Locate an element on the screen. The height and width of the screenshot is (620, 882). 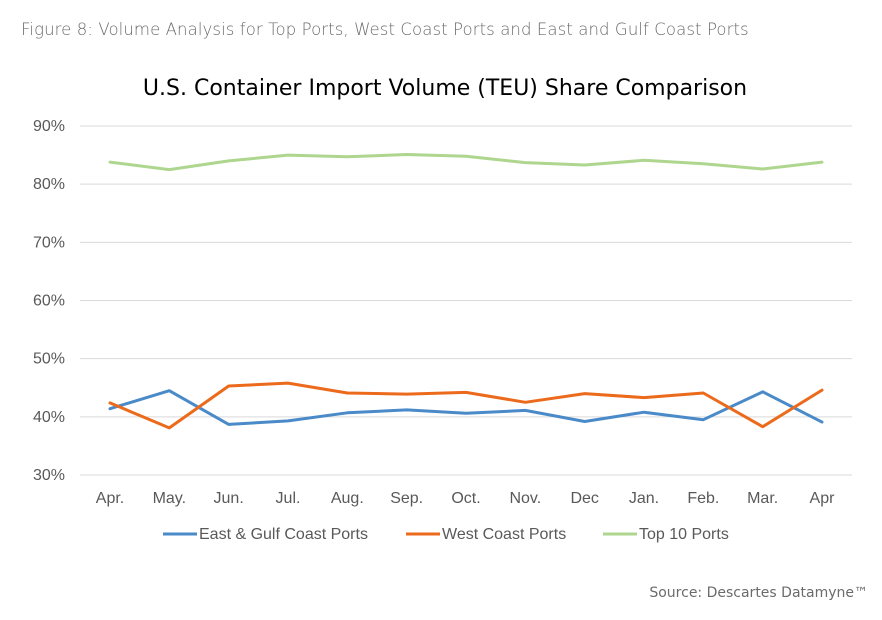
y-tick-label: 30% is located at coordinates (49, 475).